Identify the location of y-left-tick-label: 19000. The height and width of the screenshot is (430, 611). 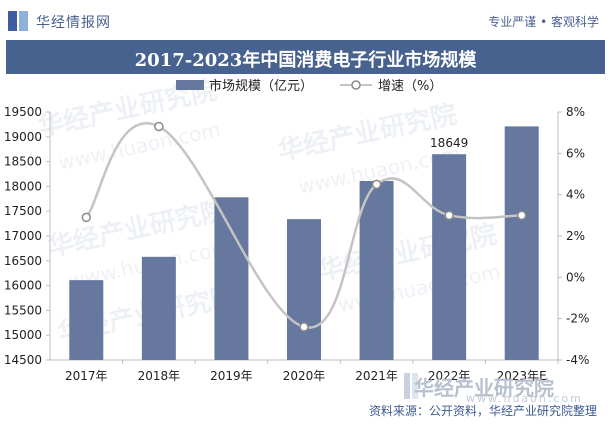
(23, 137).